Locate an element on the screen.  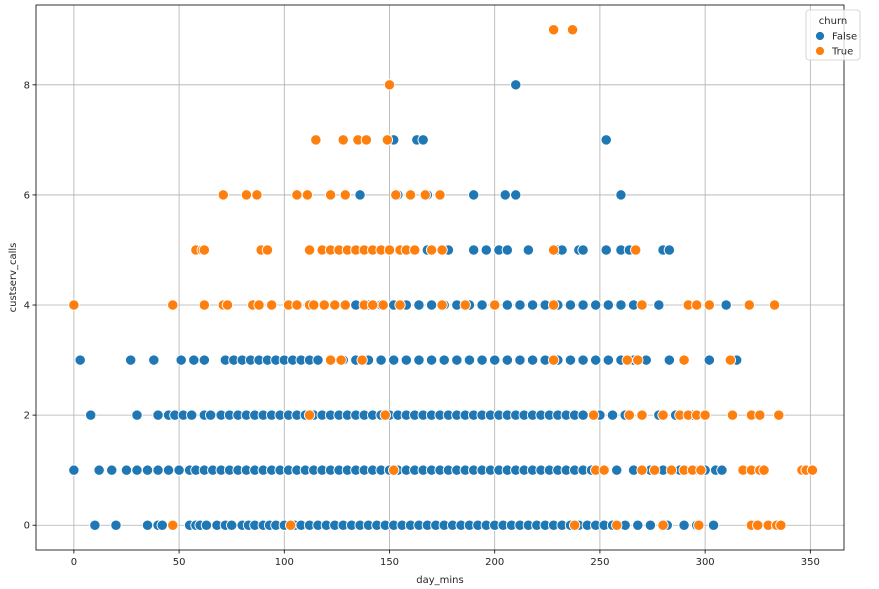
x-tick-label: 150 is located at coordinates (389, 562).